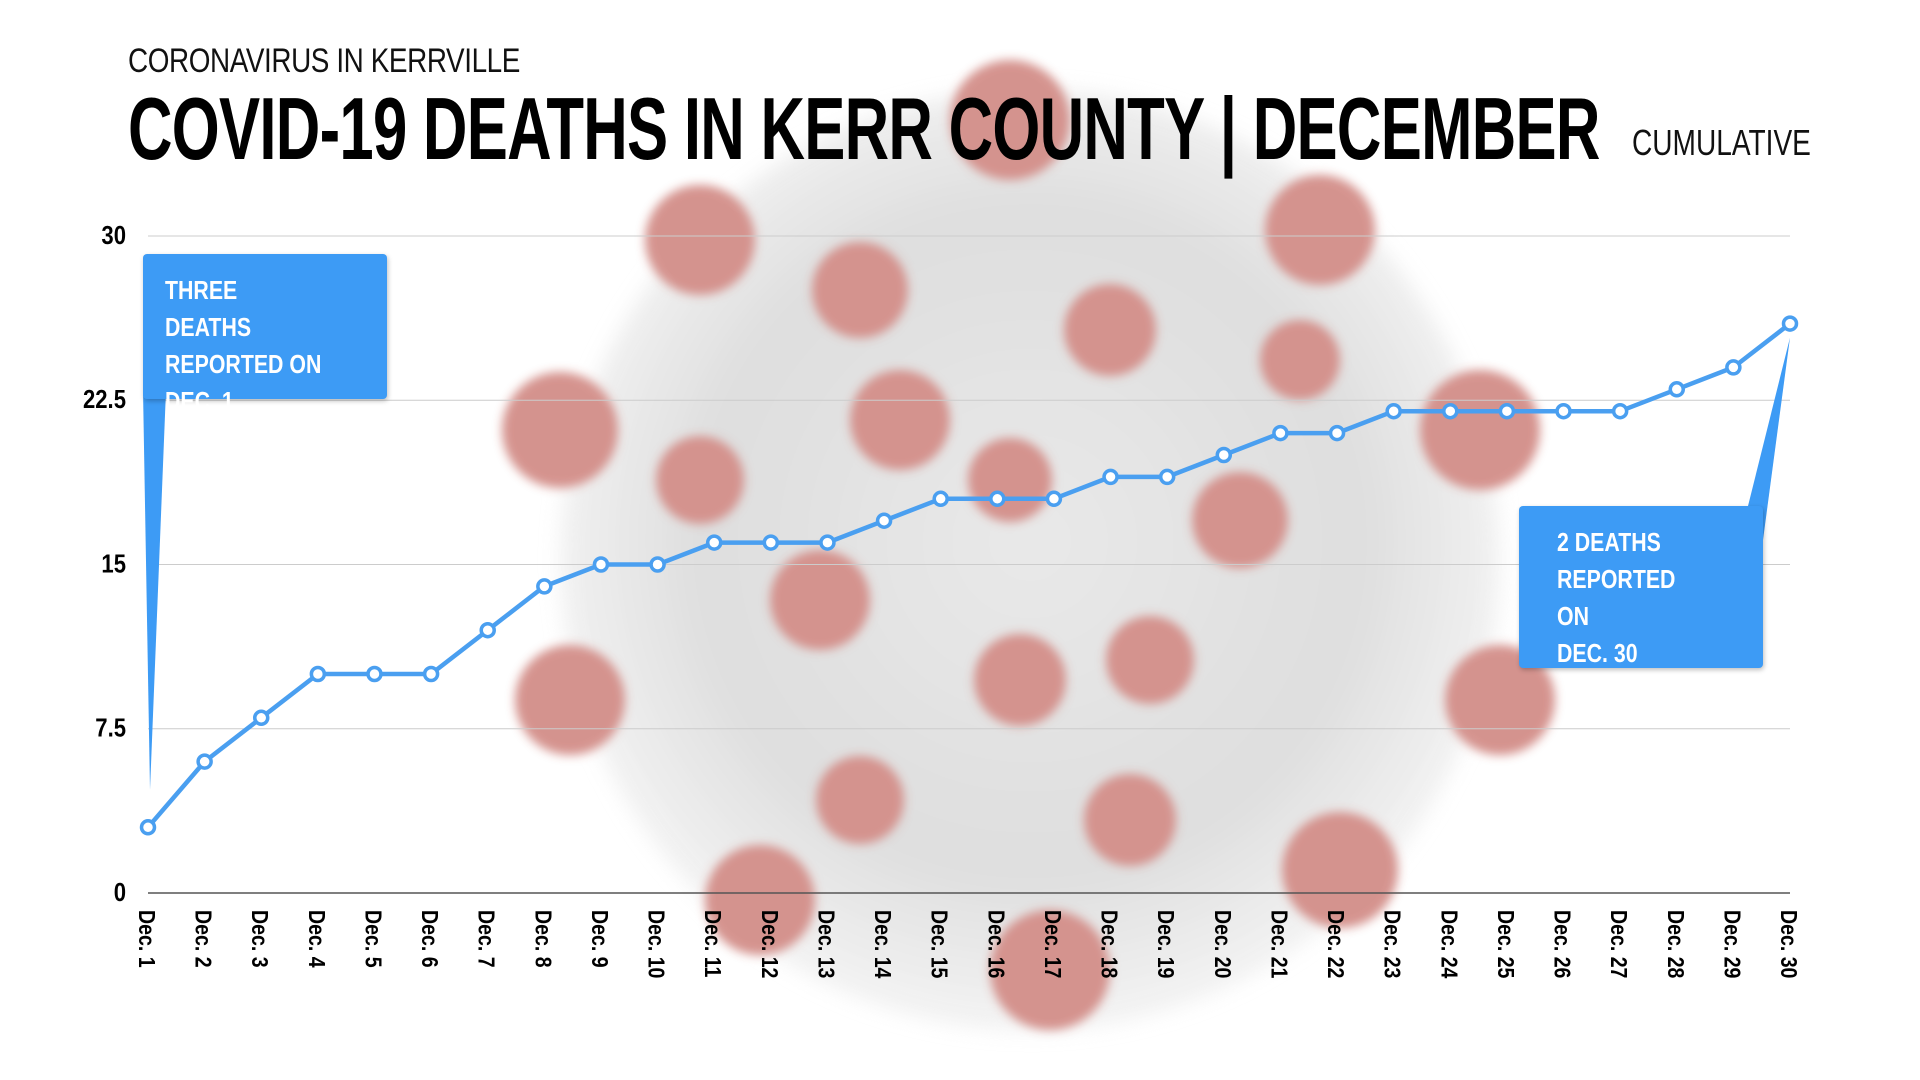 The width and height of the screenshot is (1920, 1080). I want to click on x-tick-label: Dec. 3, so click(260, 939).